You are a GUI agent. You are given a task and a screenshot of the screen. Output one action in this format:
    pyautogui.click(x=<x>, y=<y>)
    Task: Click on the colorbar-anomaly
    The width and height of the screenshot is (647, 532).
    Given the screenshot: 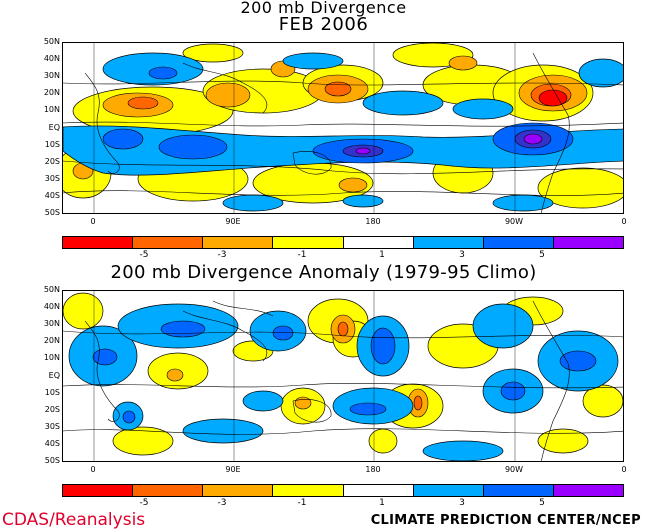 What is the action you would take?
    pyautogui.click(x=343, y=490)
    